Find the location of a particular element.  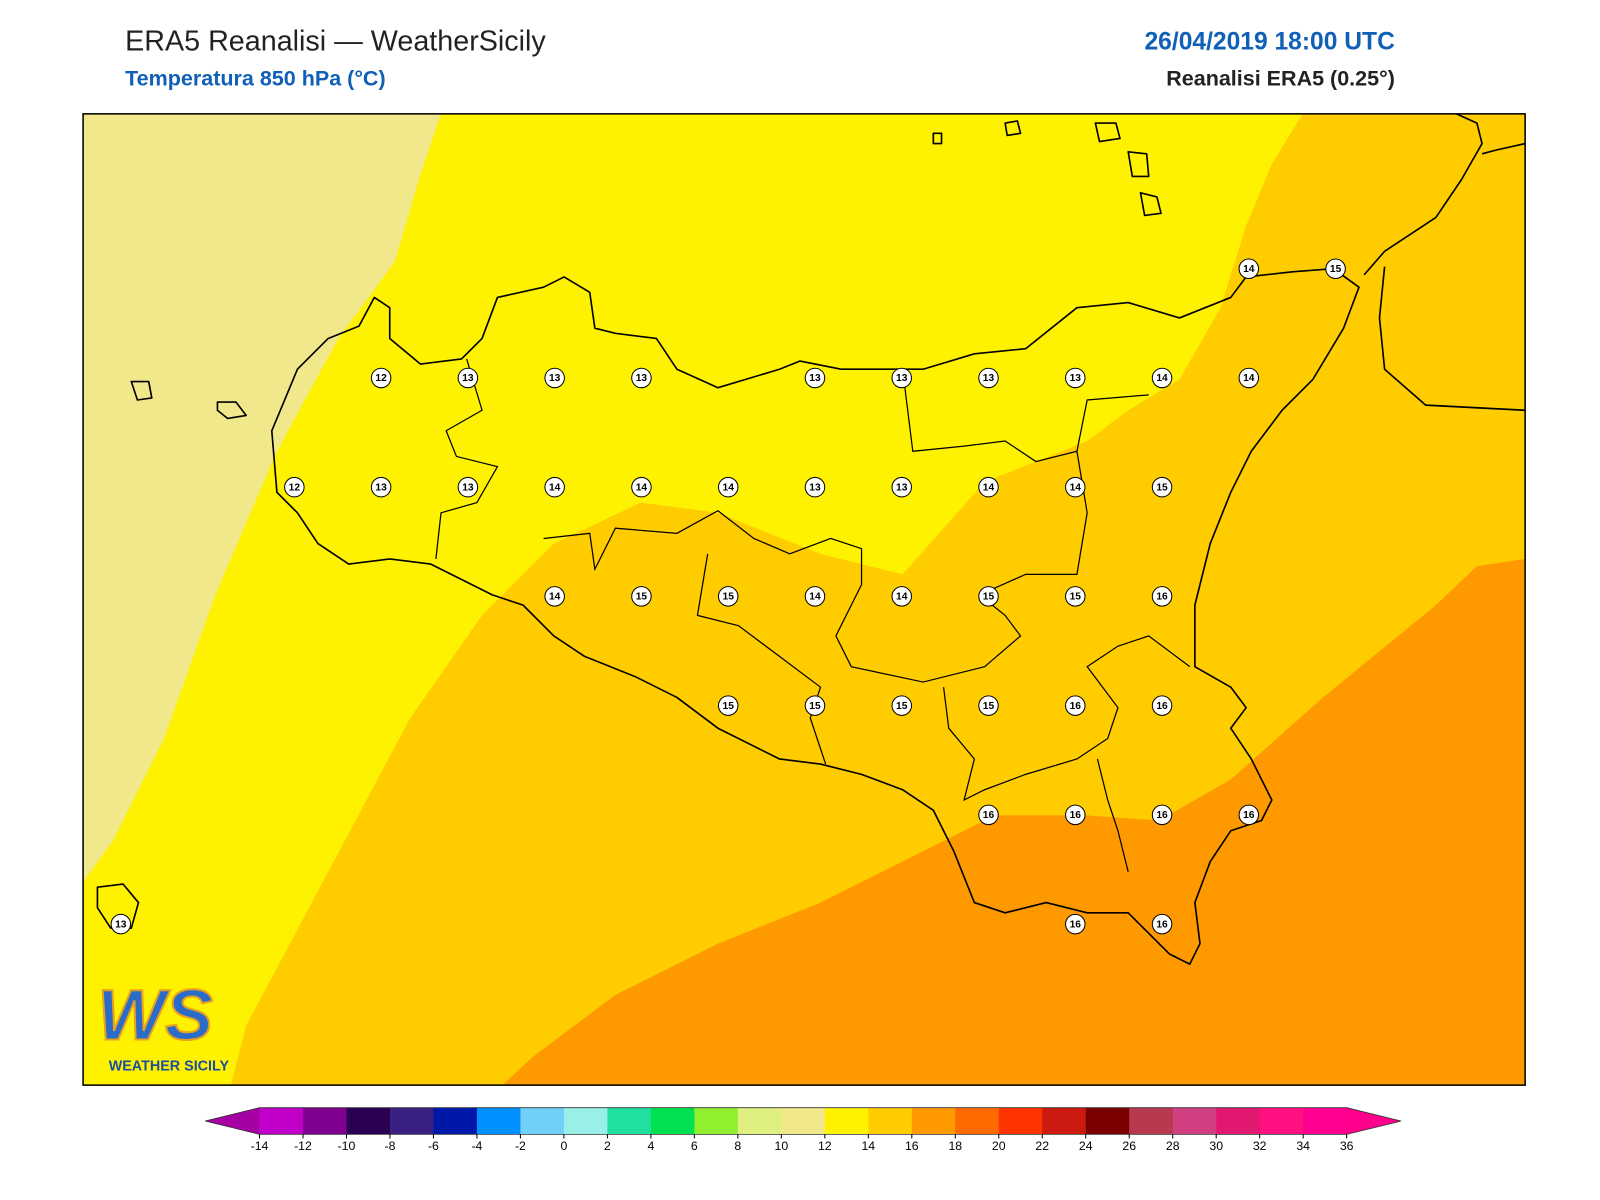

colorbar-tick-label: -8 is located at coordinates (389, 1146).